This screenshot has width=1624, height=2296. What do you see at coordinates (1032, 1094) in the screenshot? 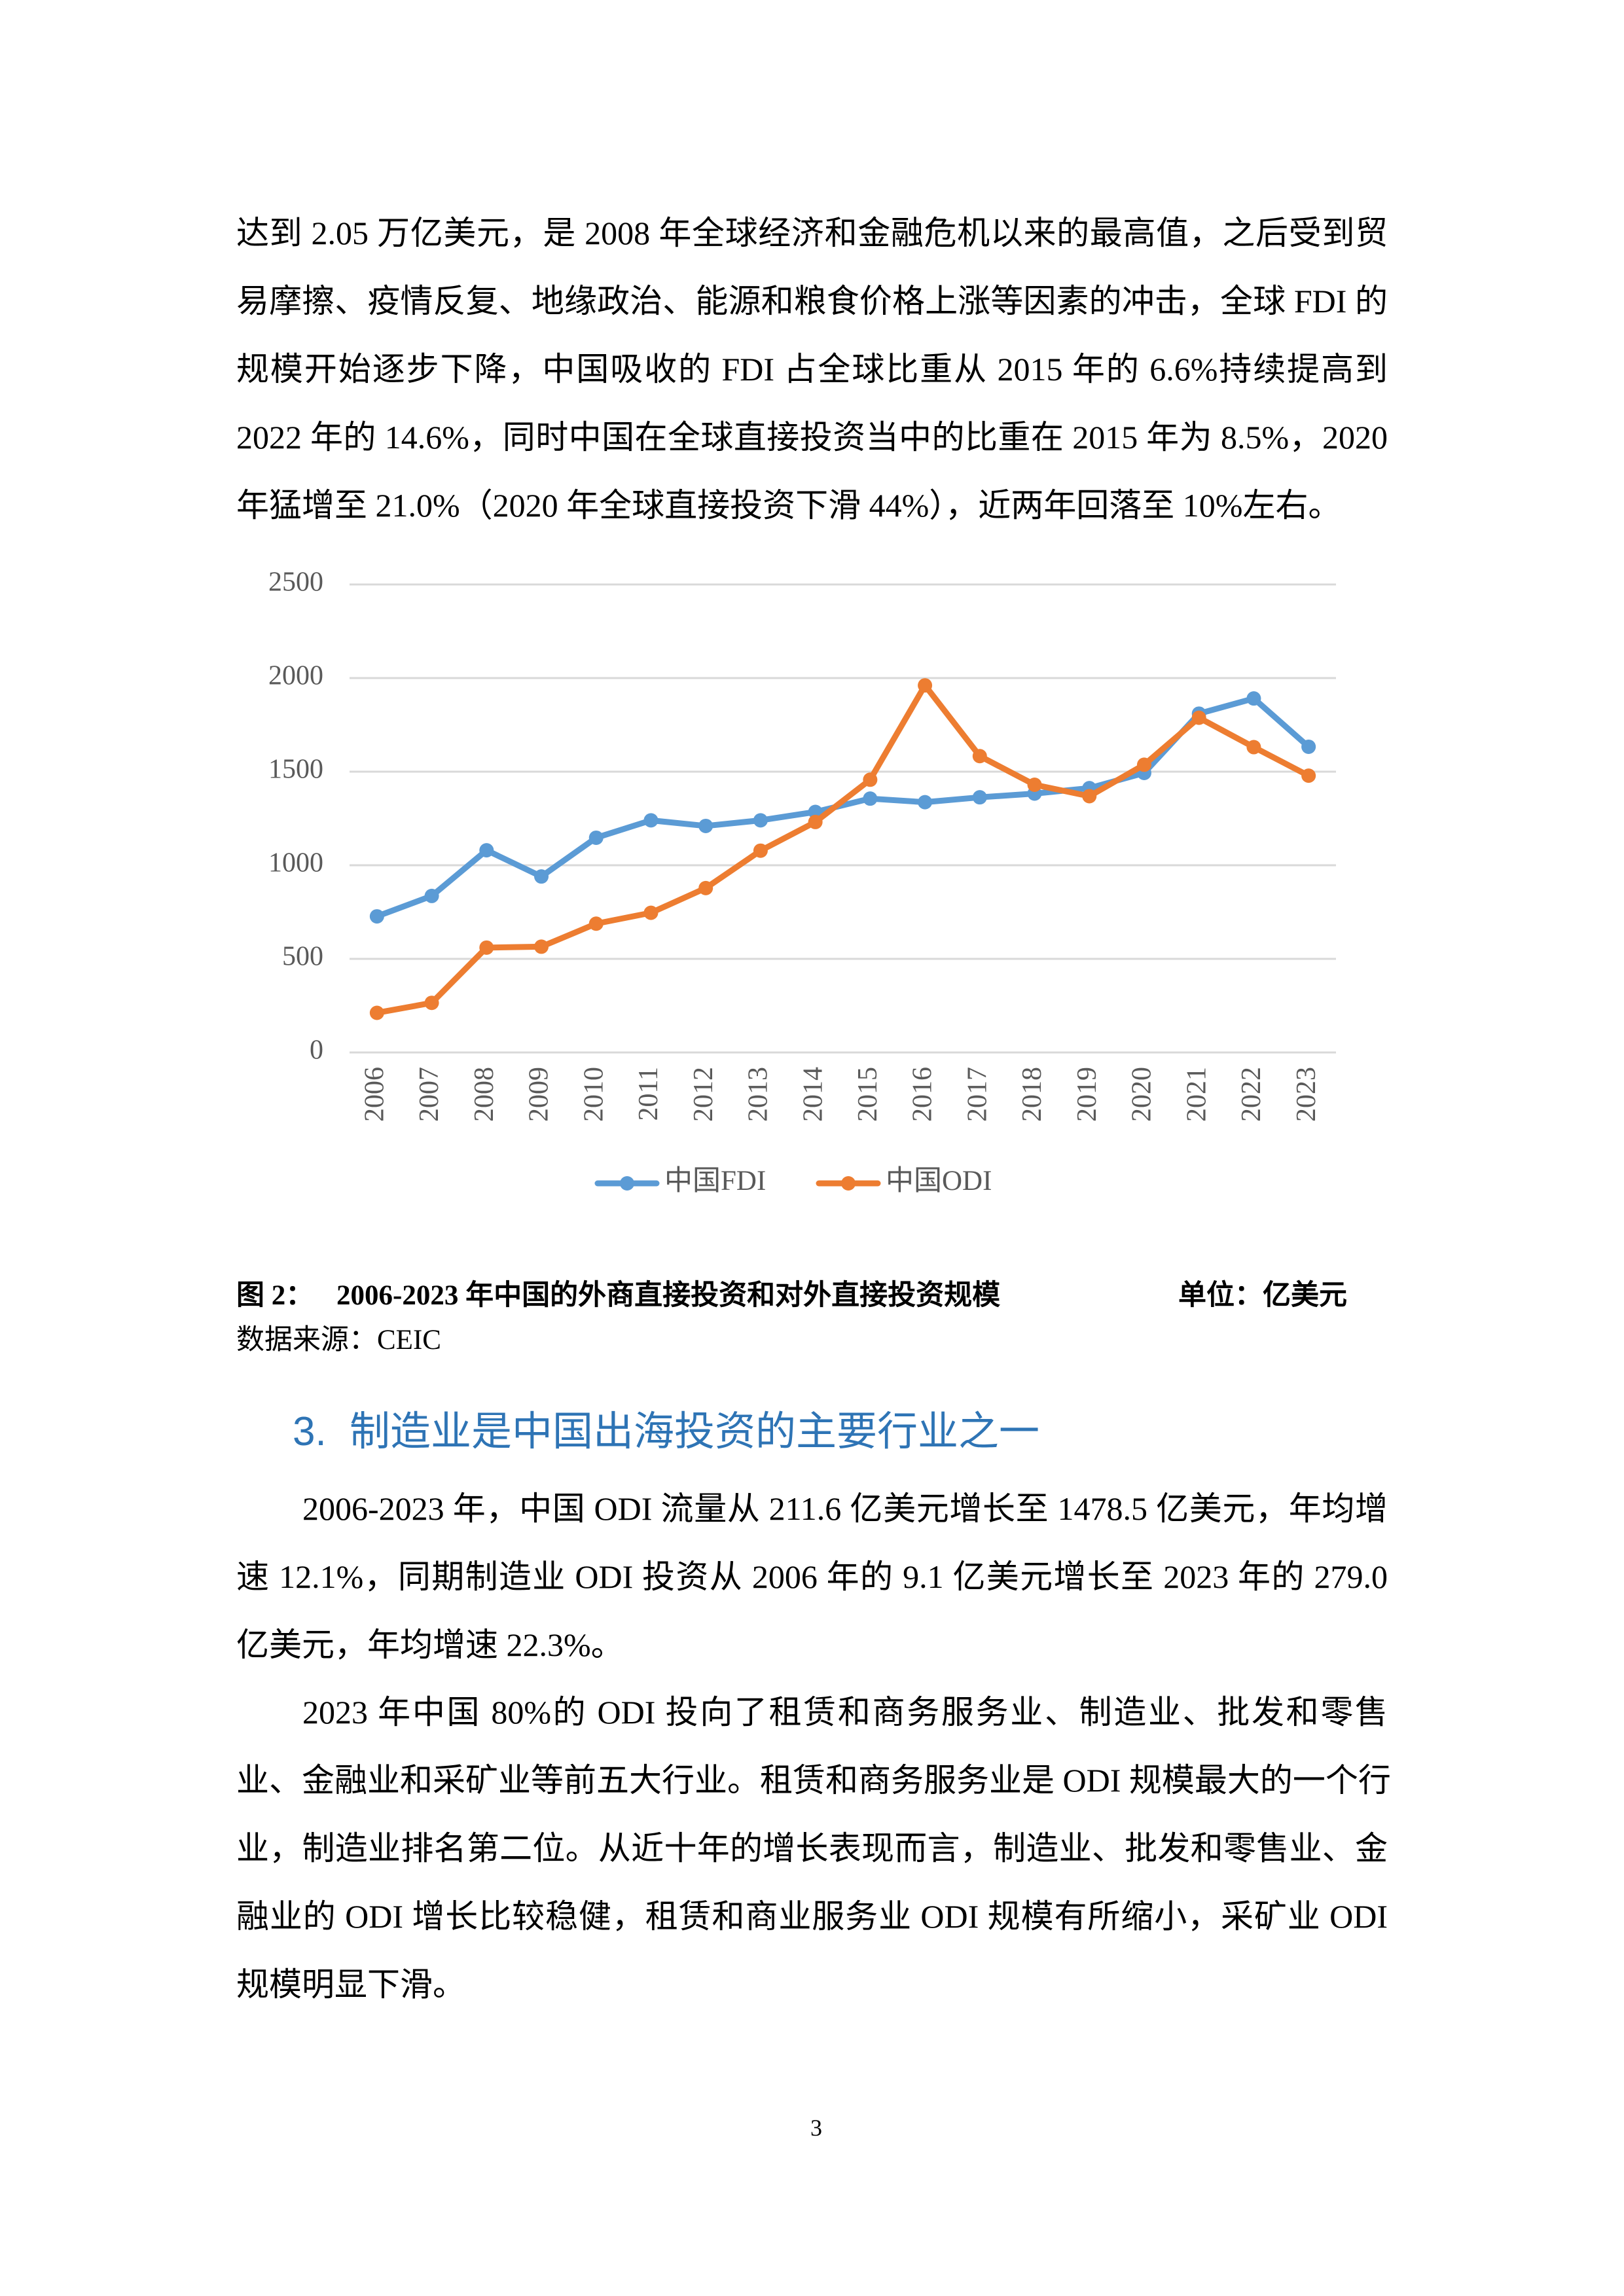
I see `x-tick-label: 2018` at bounding box center [1032, 1094].